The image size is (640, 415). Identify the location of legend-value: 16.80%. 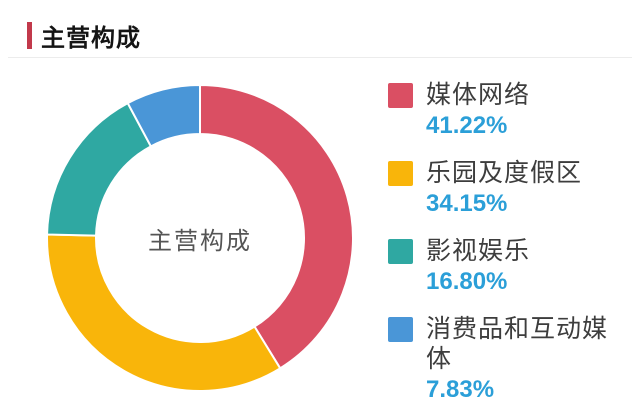
(467, 281).